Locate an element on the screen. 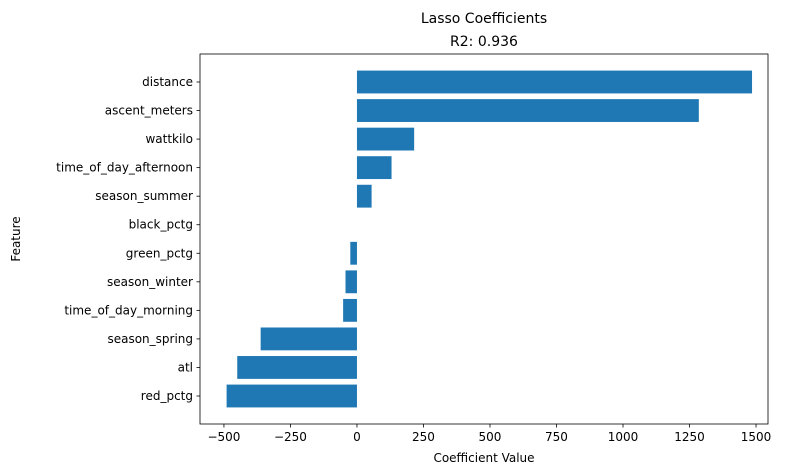 The width and height of the screenshot is (808, 476). chart-subtitle: R2: 0.936 is located at coordinates (484, 42).